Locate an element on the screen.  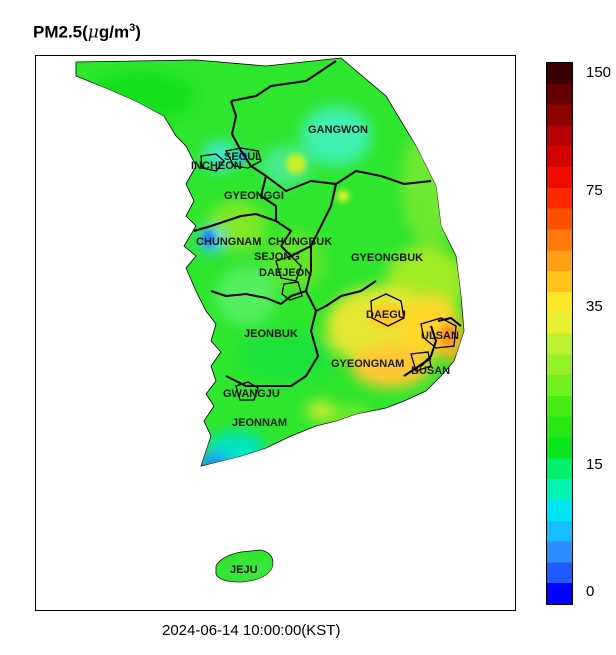
title-mu-symbol: μ is located at coordinates (93, 32).